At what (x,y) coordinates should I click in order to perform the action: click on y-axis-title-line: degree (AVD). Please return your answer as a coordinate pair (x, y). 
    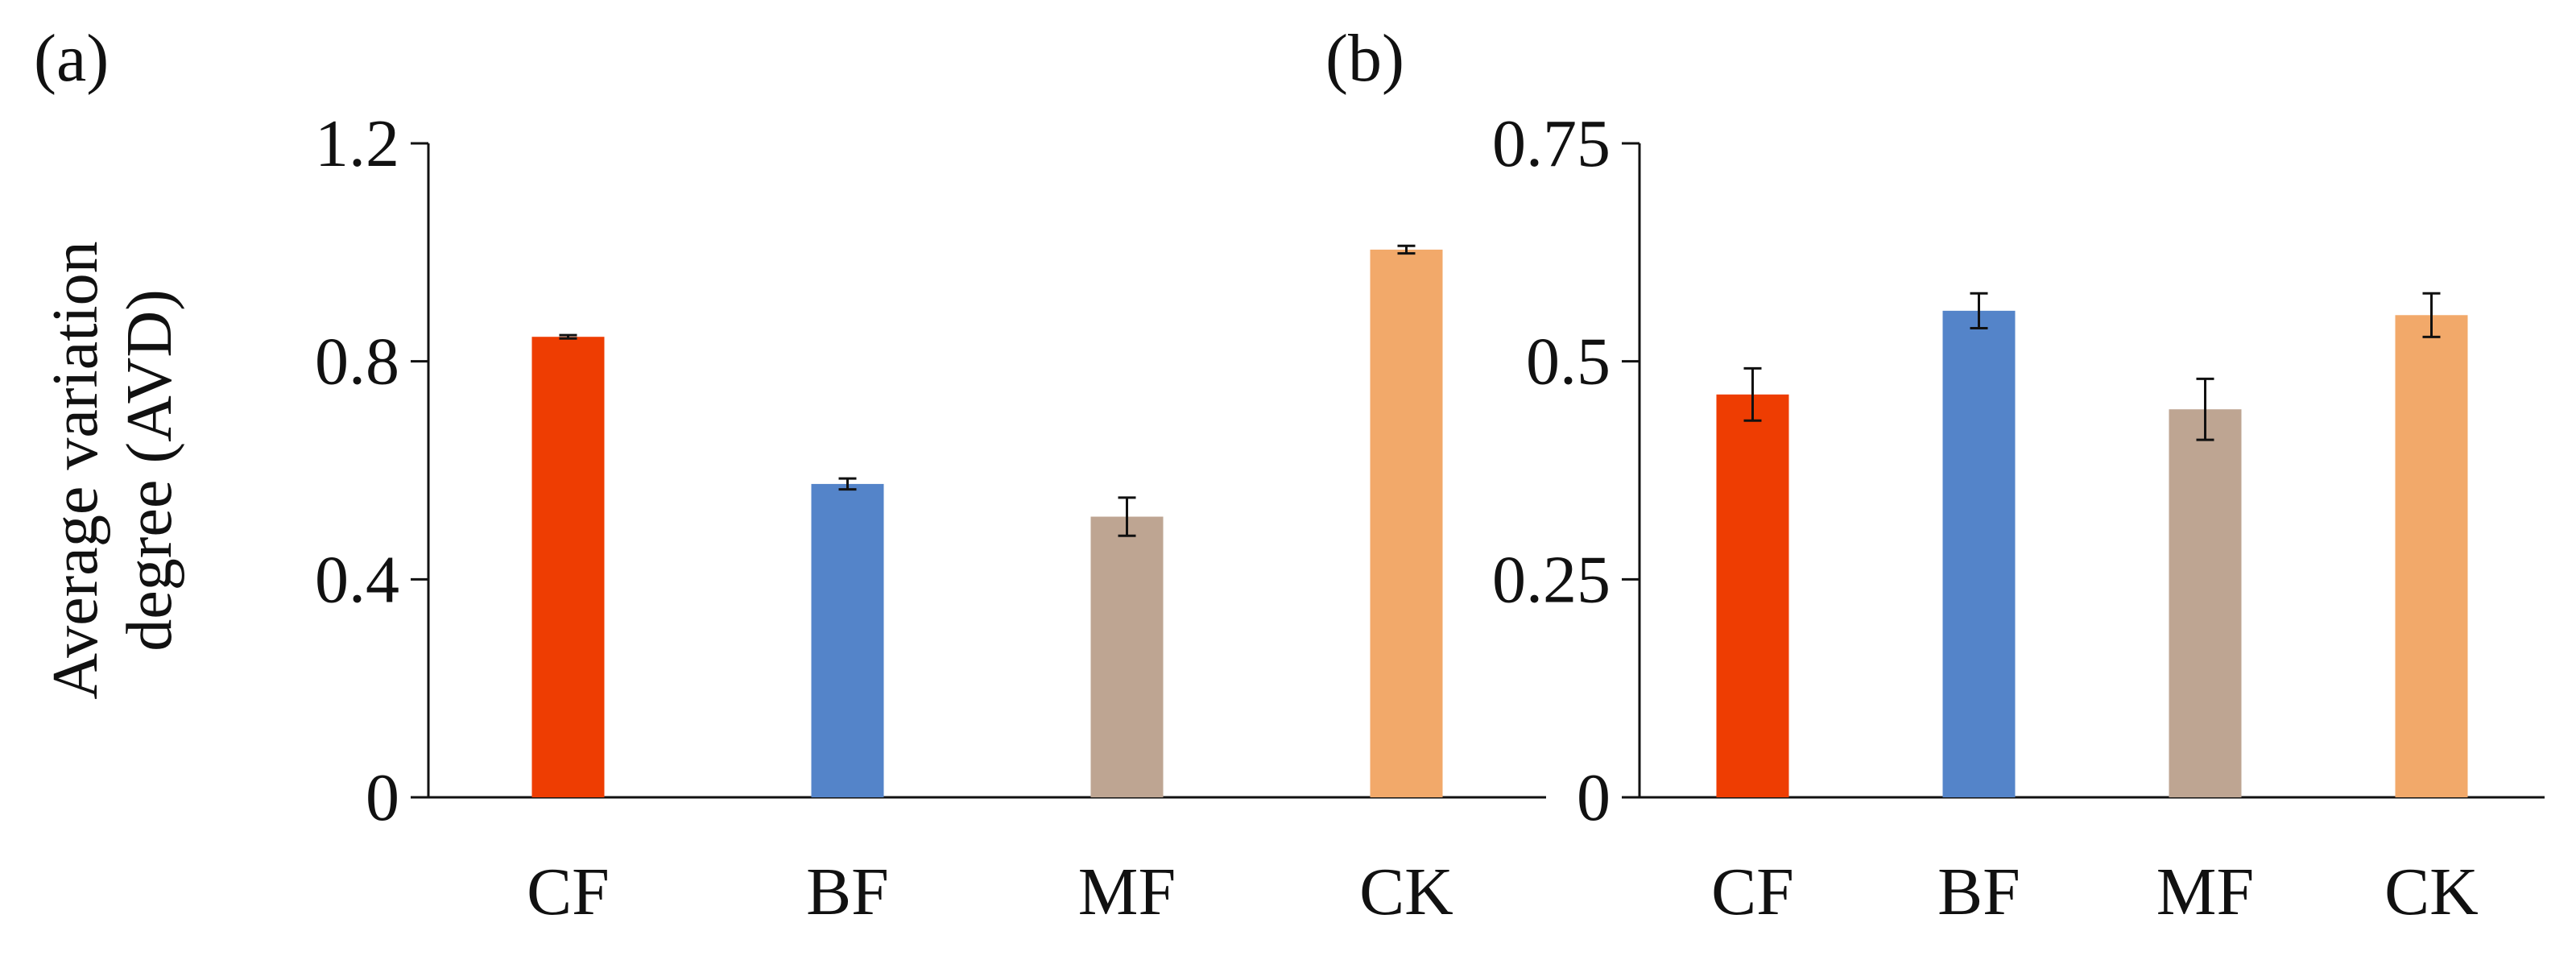
    Looking at the image, I should click on (149, 470).